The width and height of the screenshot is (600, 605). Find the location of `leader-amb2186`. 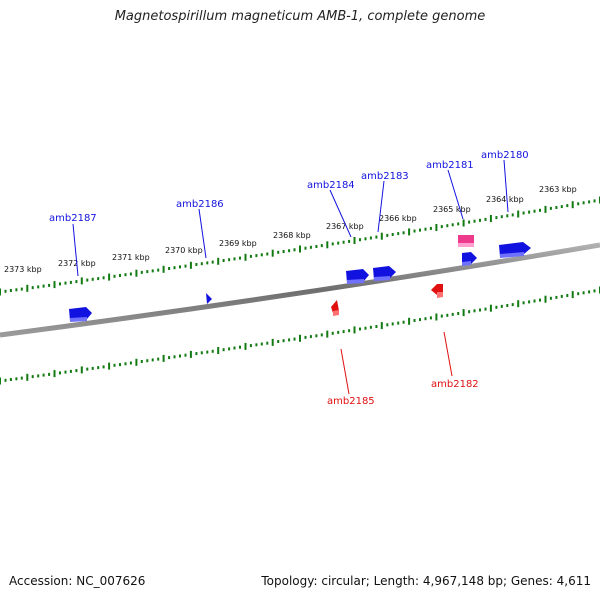

leader-amb2186 is located at coordinates (202, 233).